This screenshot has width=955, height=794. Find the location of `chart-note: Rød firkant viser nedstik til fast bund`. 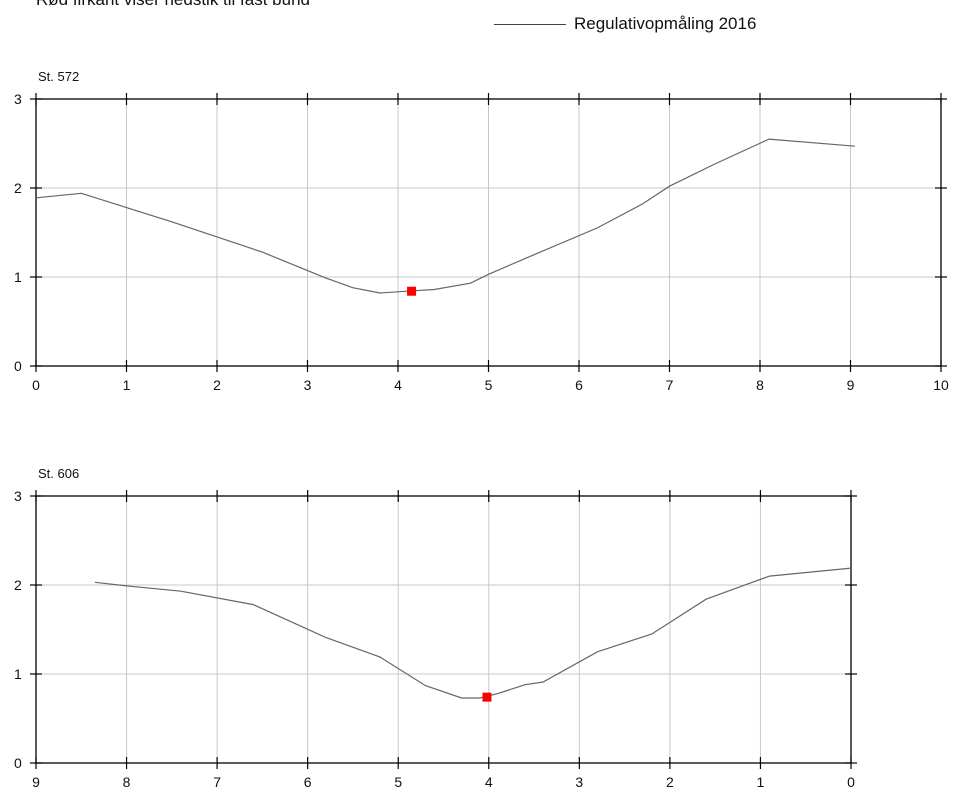

chart-note: Rød firkant viser nedstik til fast bund is located at coordinates (173, 5).